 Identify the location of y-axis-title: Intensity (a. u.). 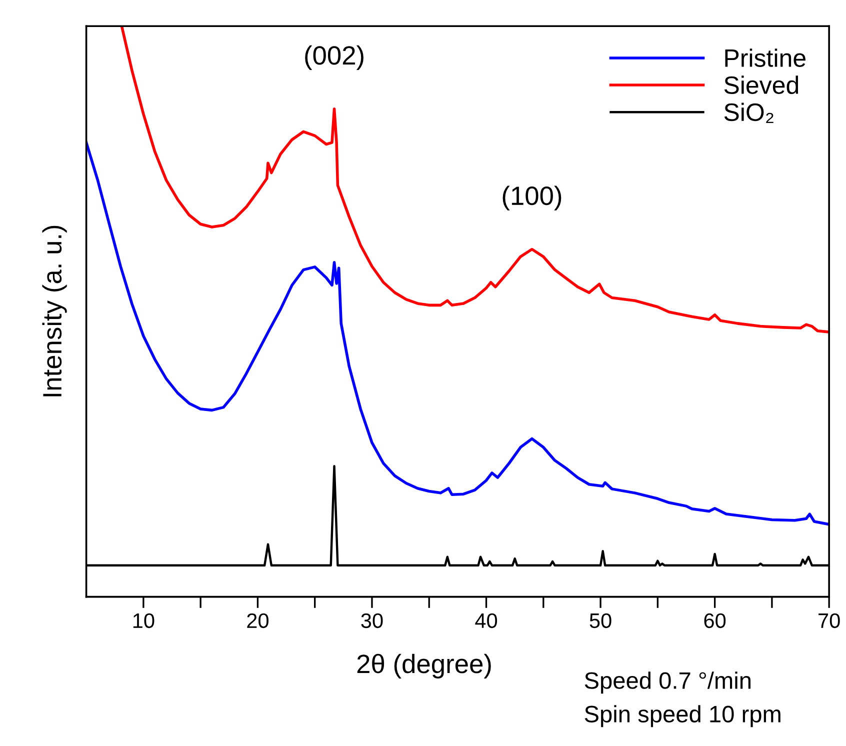
(54, 311).